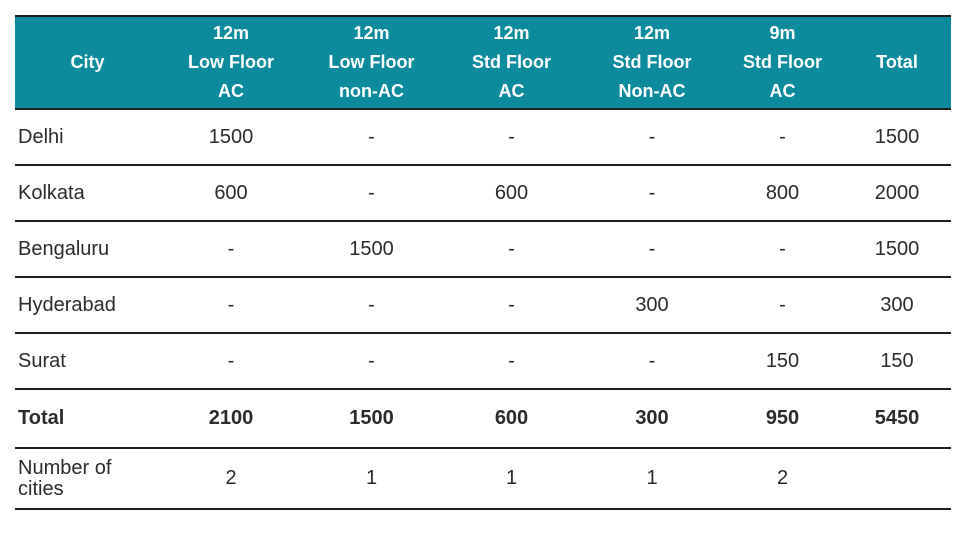  I want to click on city-cell: Hyderabad, so click(87, 305).